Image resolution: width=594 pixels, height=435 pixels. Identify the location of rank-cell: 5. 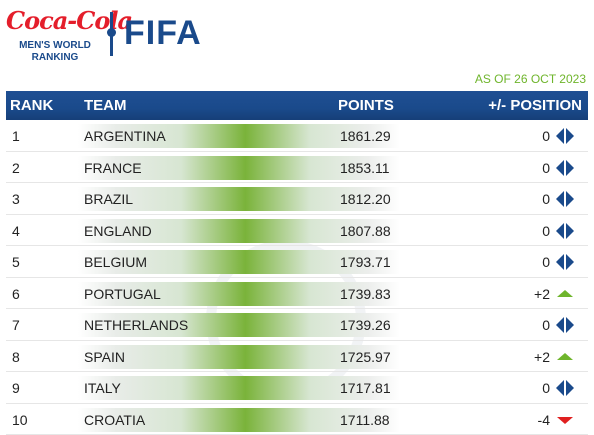
(16, 262).